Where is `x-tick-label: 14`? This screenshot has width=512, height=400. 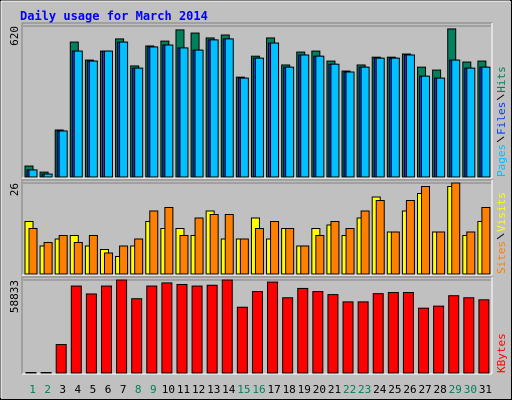 x-tick-label: 14 is located at coordinates (229, 389).